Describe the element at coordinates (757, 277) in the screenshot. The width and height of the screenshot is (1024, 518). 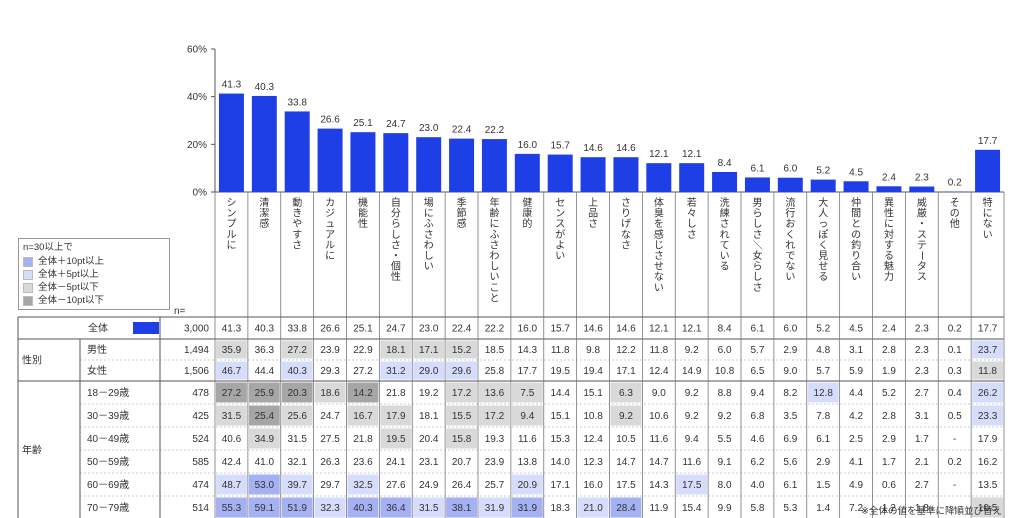
I see `category-label-char: し` at that location.